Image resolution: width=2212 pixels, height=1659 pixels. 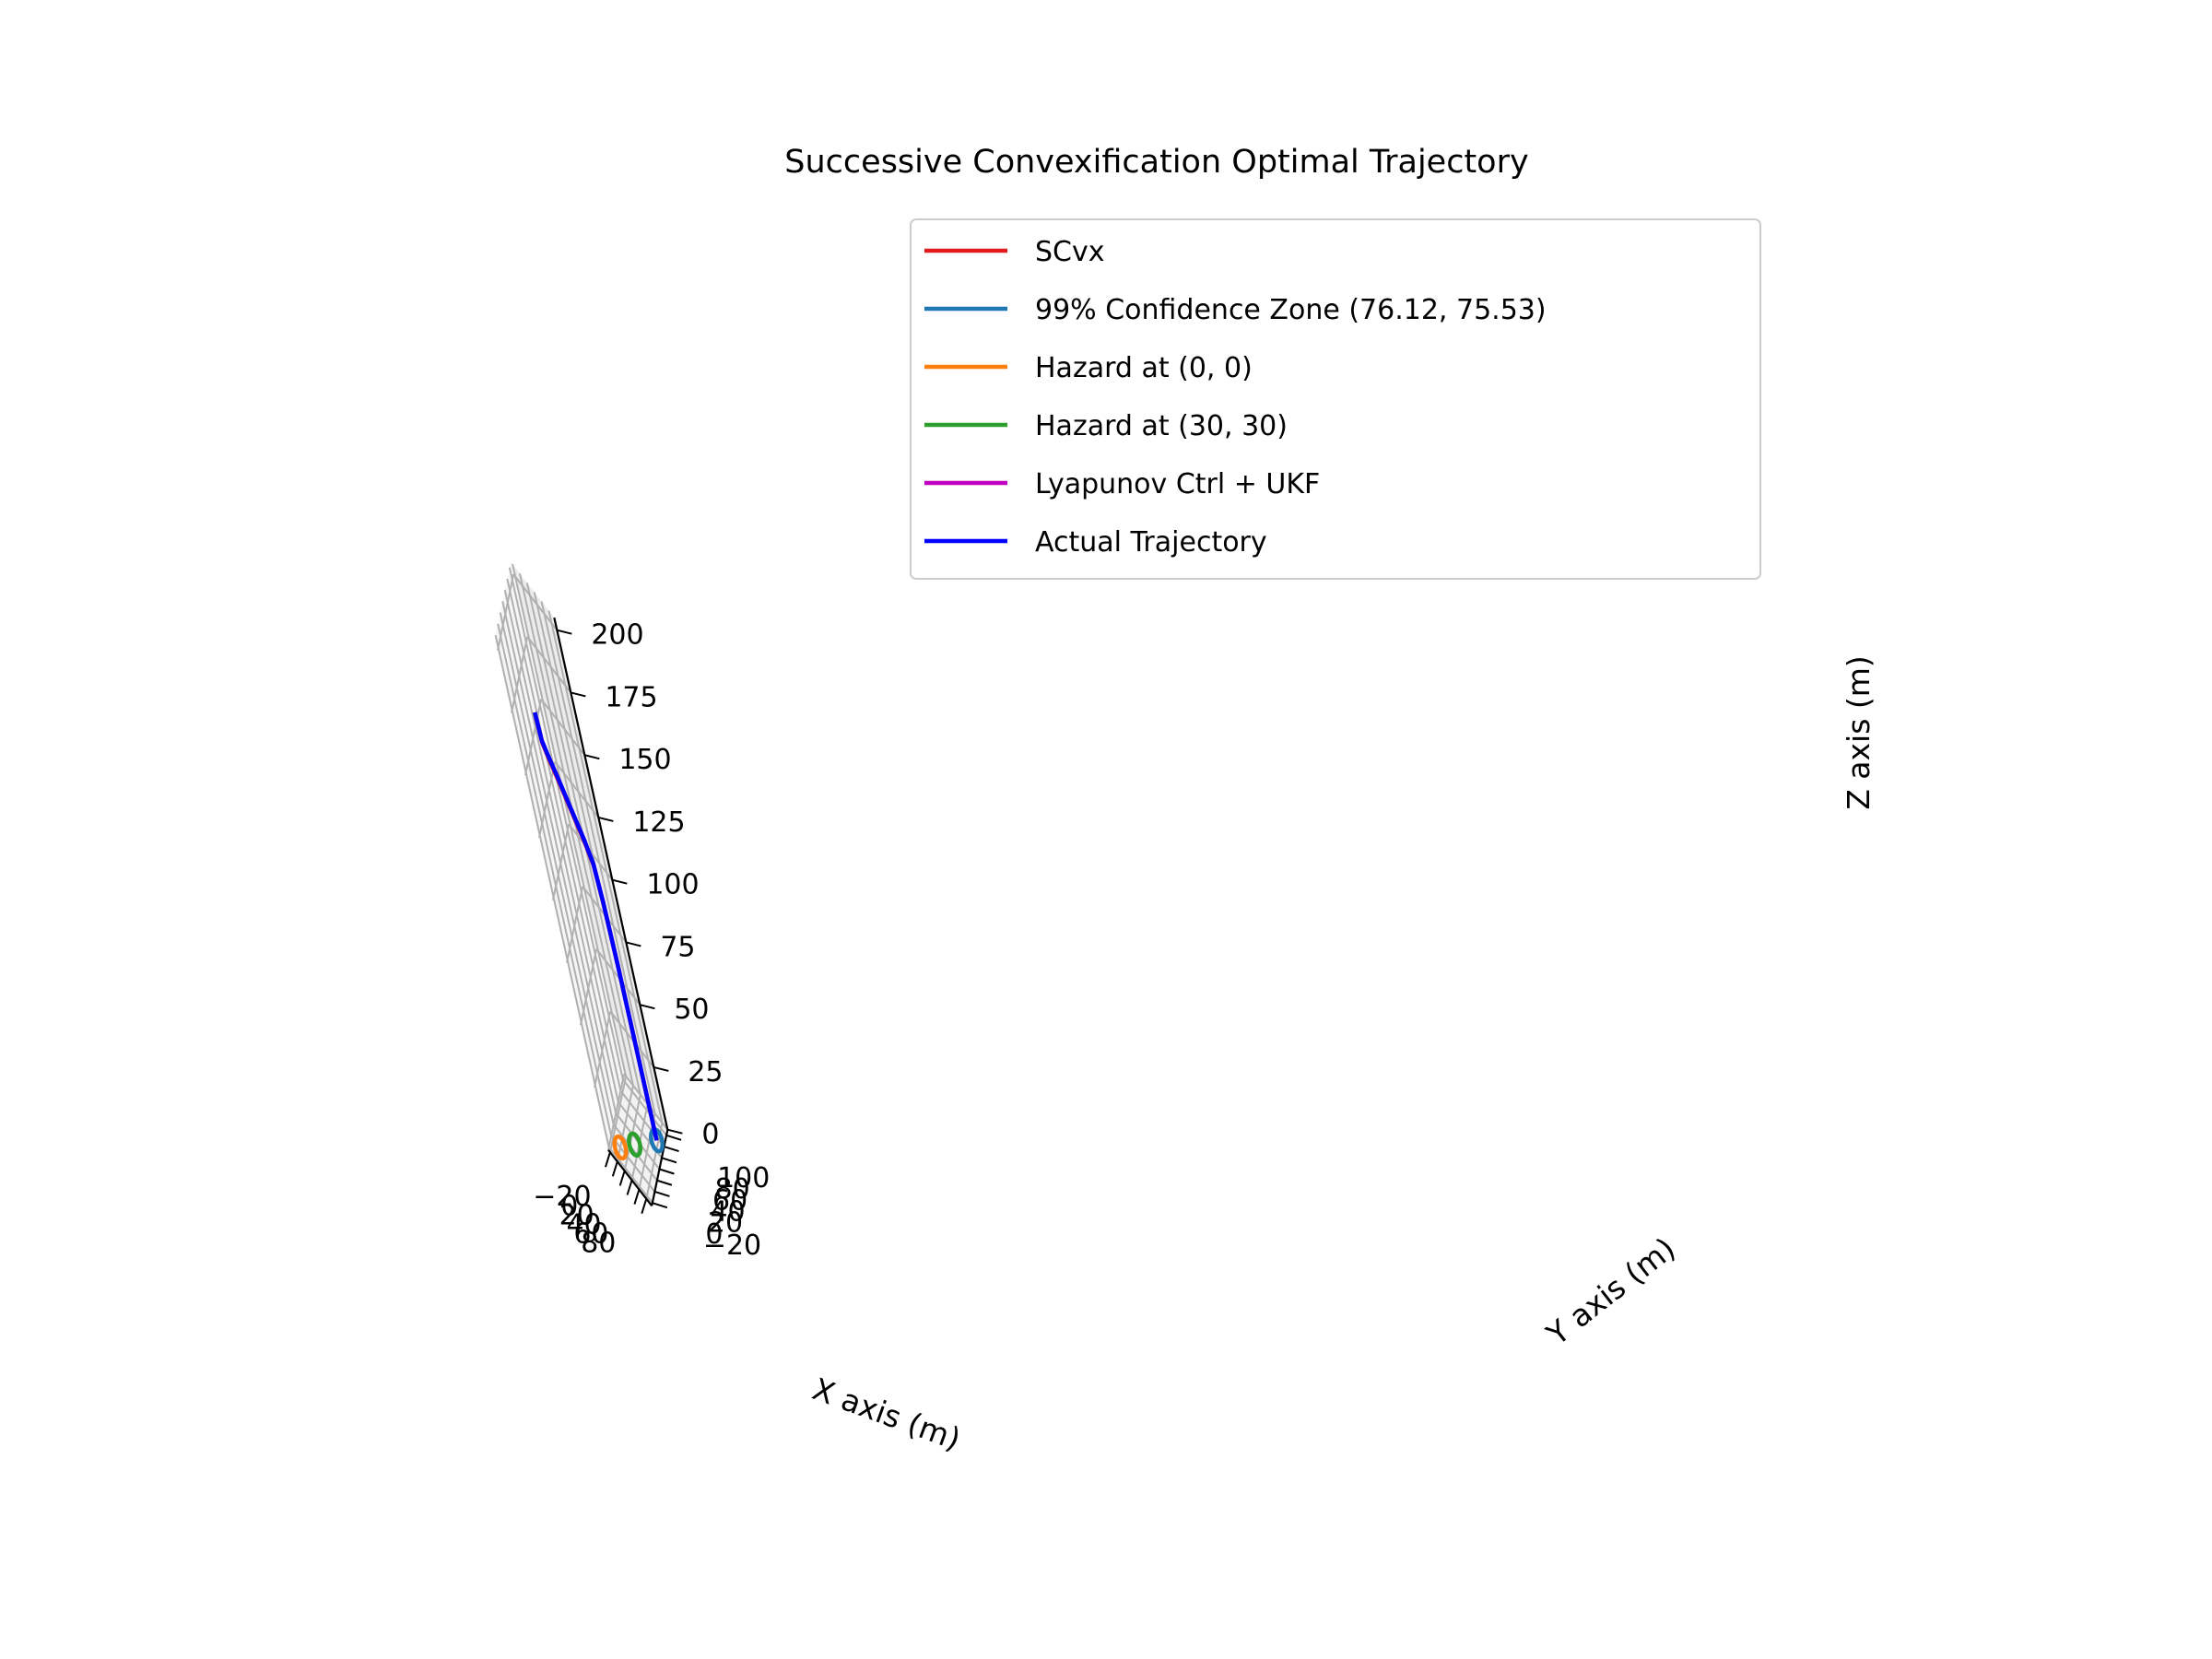 What do you see at coordinates (1070, 252) in the screenshot?
I see `legend-label: SCvx` at bounding box center [1070, 252].